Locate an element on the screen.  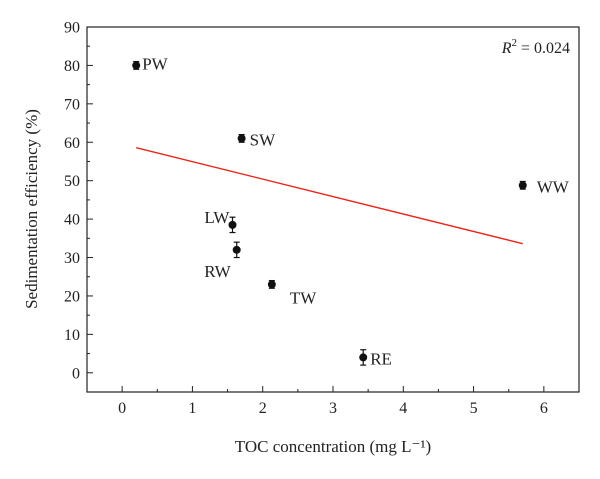
y-axis-title: Sedimentation efficiency (%) is located at coordinates (31, 209).